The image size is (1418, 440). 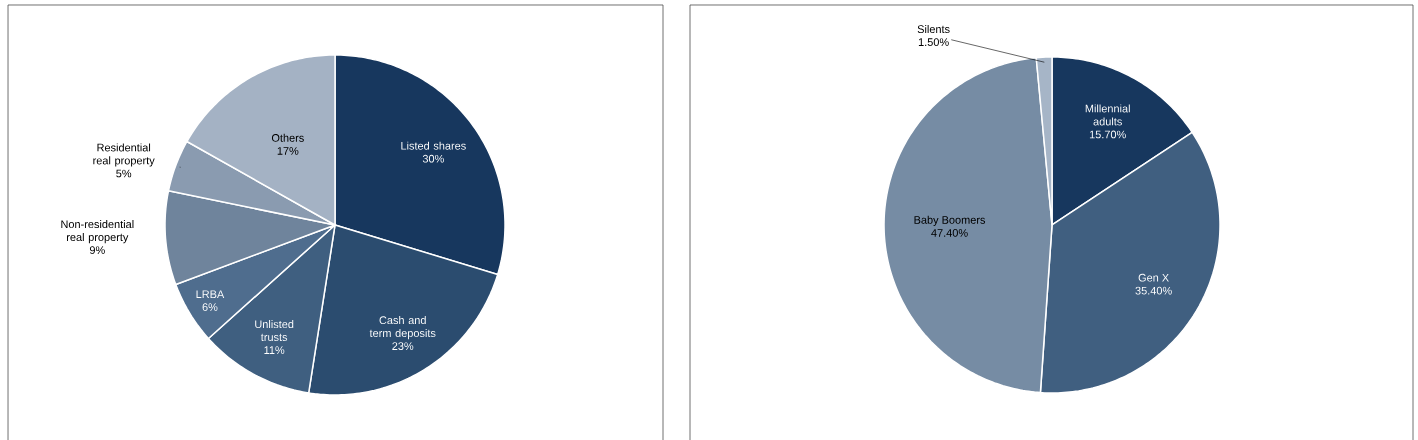 I want to click on data-label: 5%, so click(x=124, y=173).